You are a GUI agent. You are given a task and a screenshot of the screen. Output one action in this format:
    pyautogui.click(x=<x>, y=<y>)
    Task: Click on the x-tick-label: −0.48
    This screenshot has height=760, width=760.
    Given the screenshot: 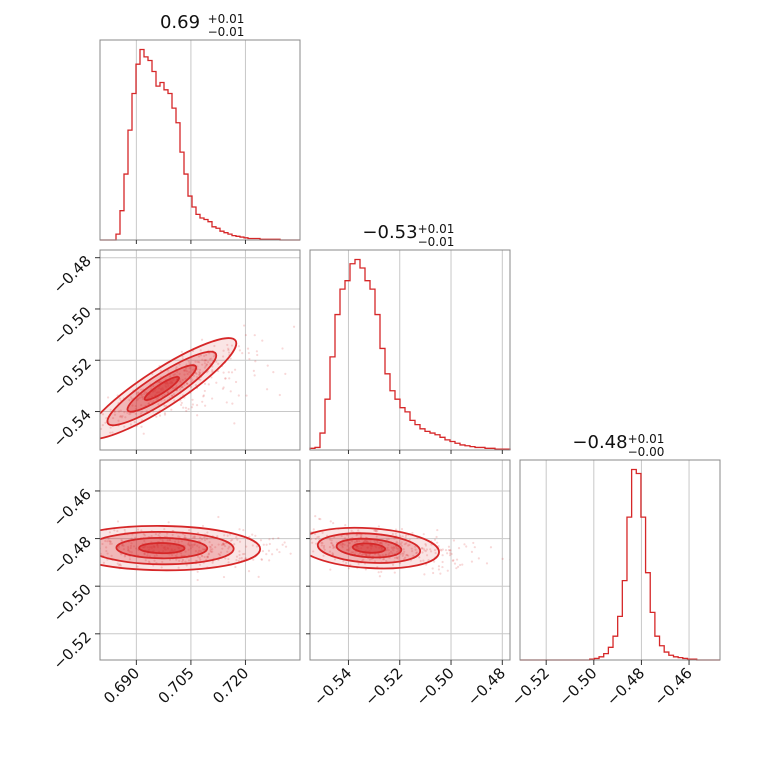 What is the action you would take?
    pyautogui.click(x=625, y=686)
    